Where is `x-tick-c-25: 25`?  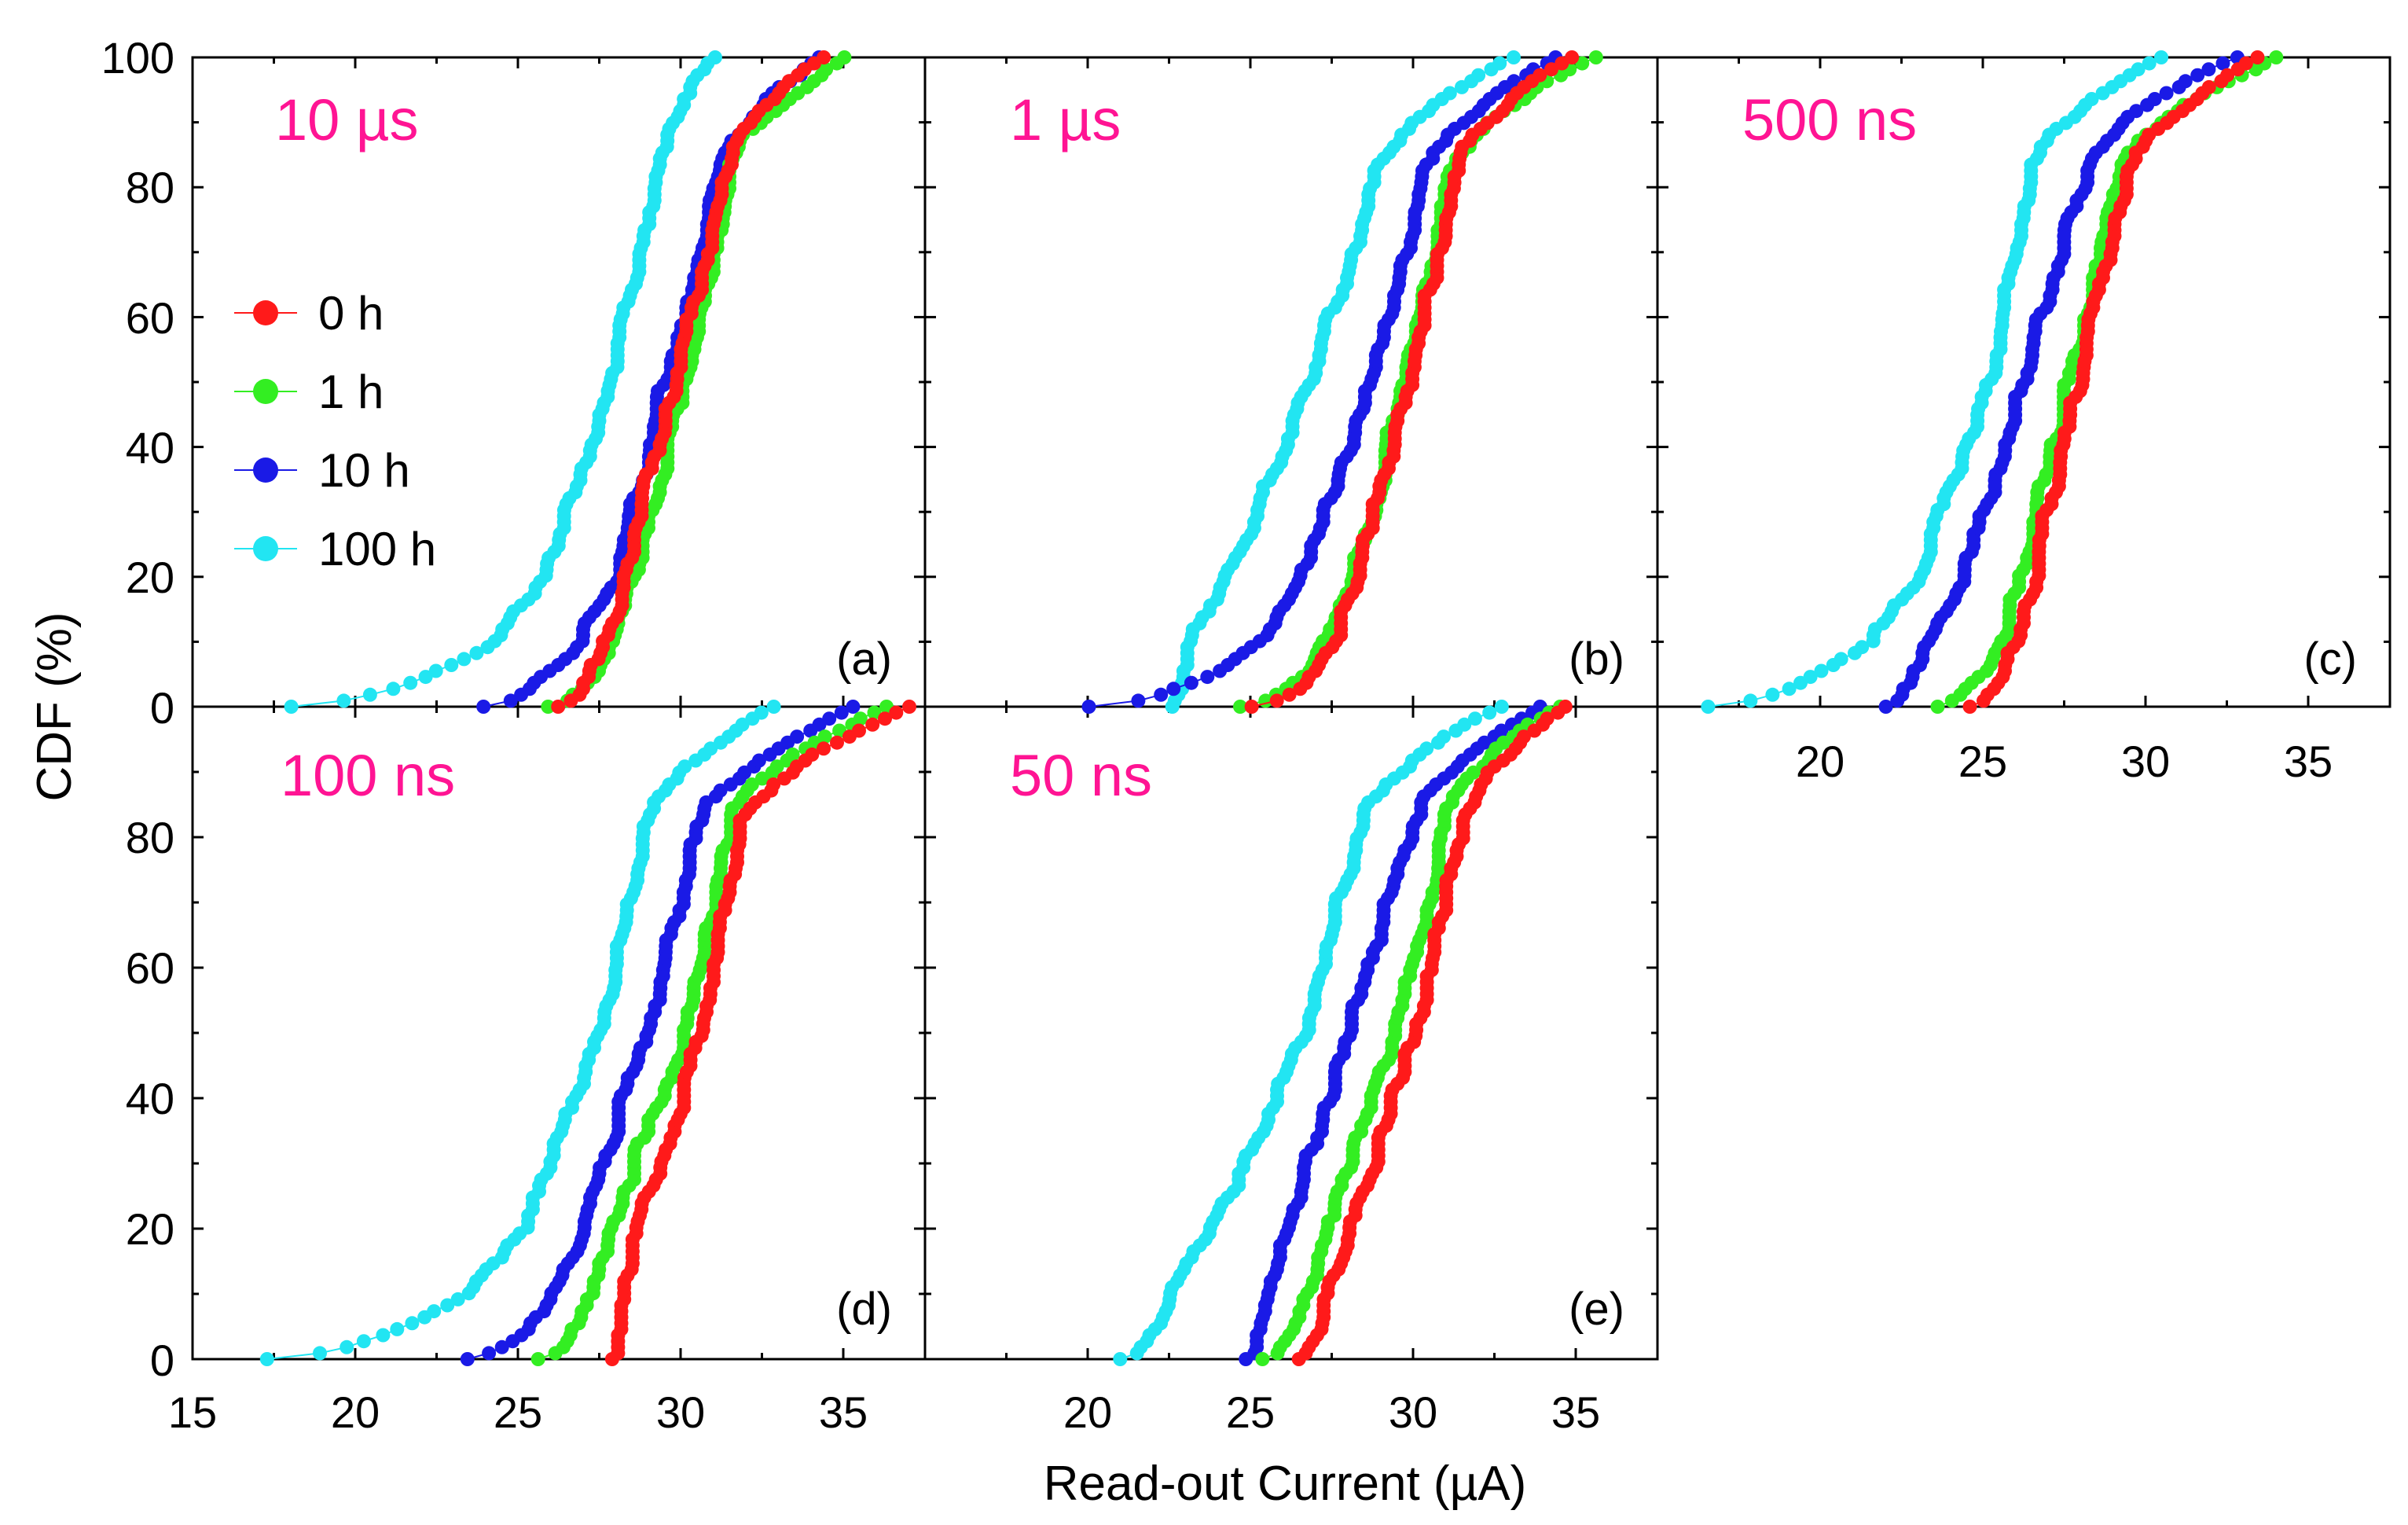 x-tick-c-25: 25 is located at coordinates (1983, 761).